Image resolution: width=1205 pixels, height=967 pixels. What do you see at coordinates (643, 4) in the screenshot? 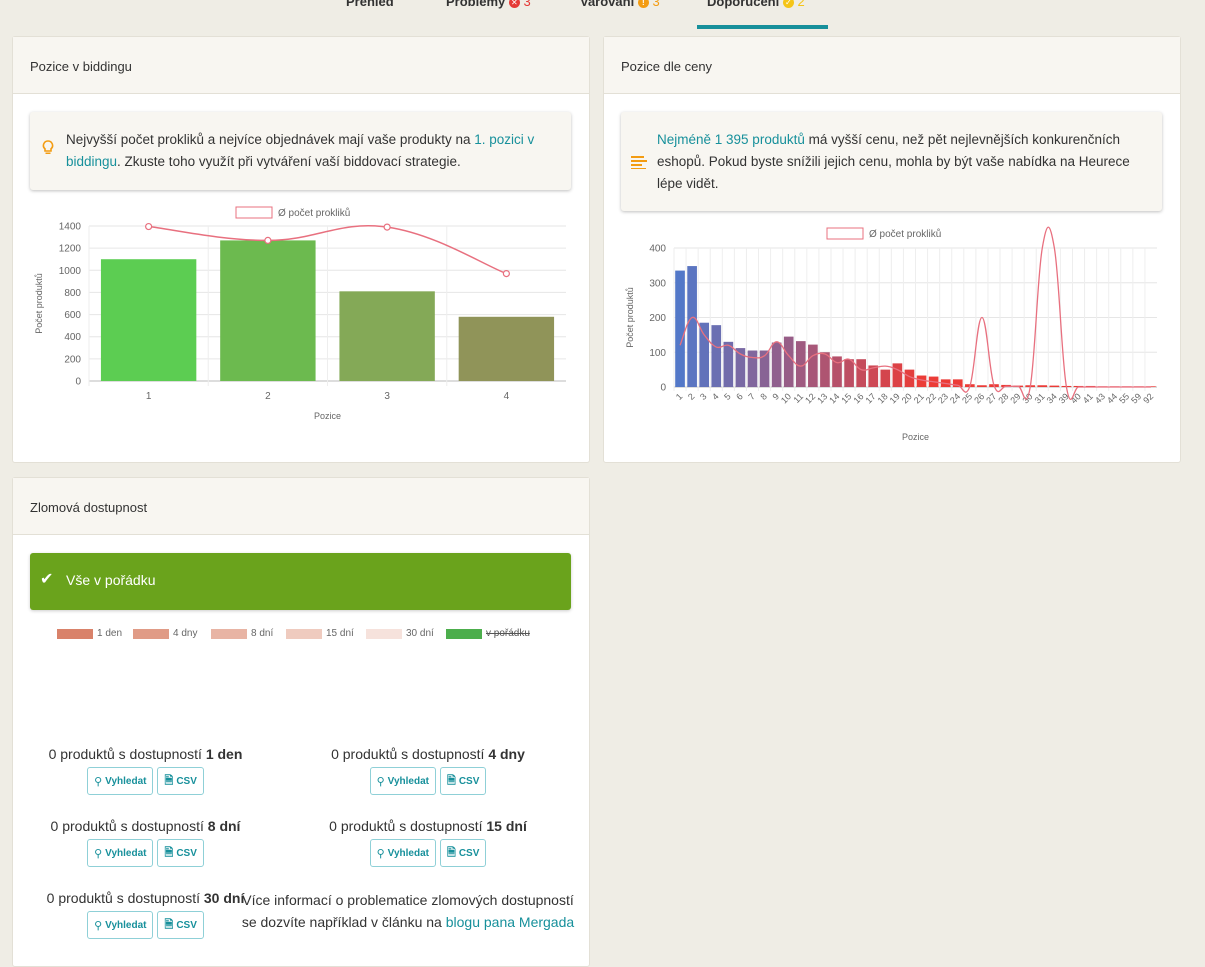
I see `warning-icon: !` at bounding box center [643, 4].